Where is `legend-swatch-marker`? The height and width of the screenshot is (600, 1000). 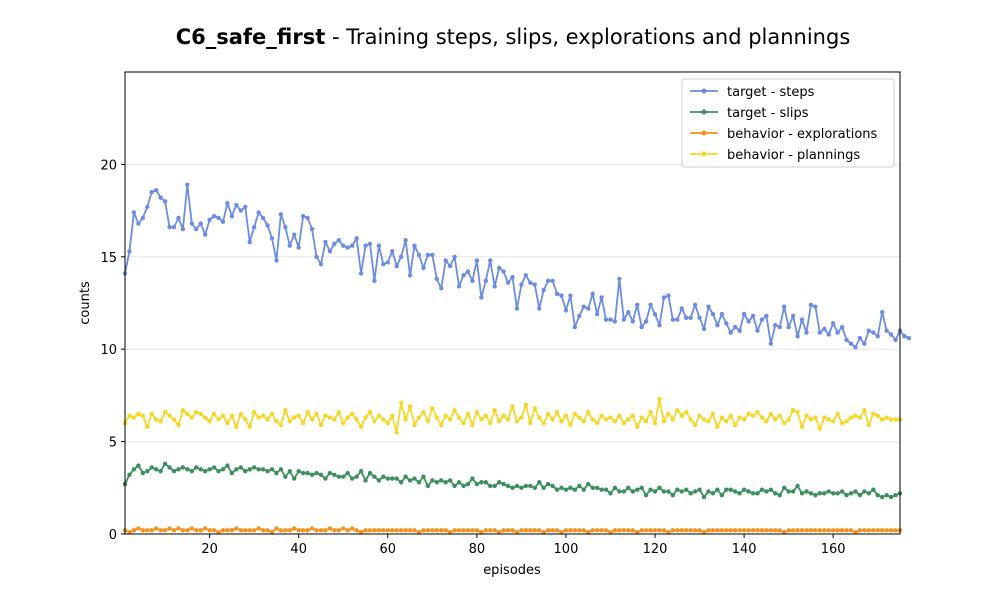
legend-swatch-marker is located at coordinates (704, 154).